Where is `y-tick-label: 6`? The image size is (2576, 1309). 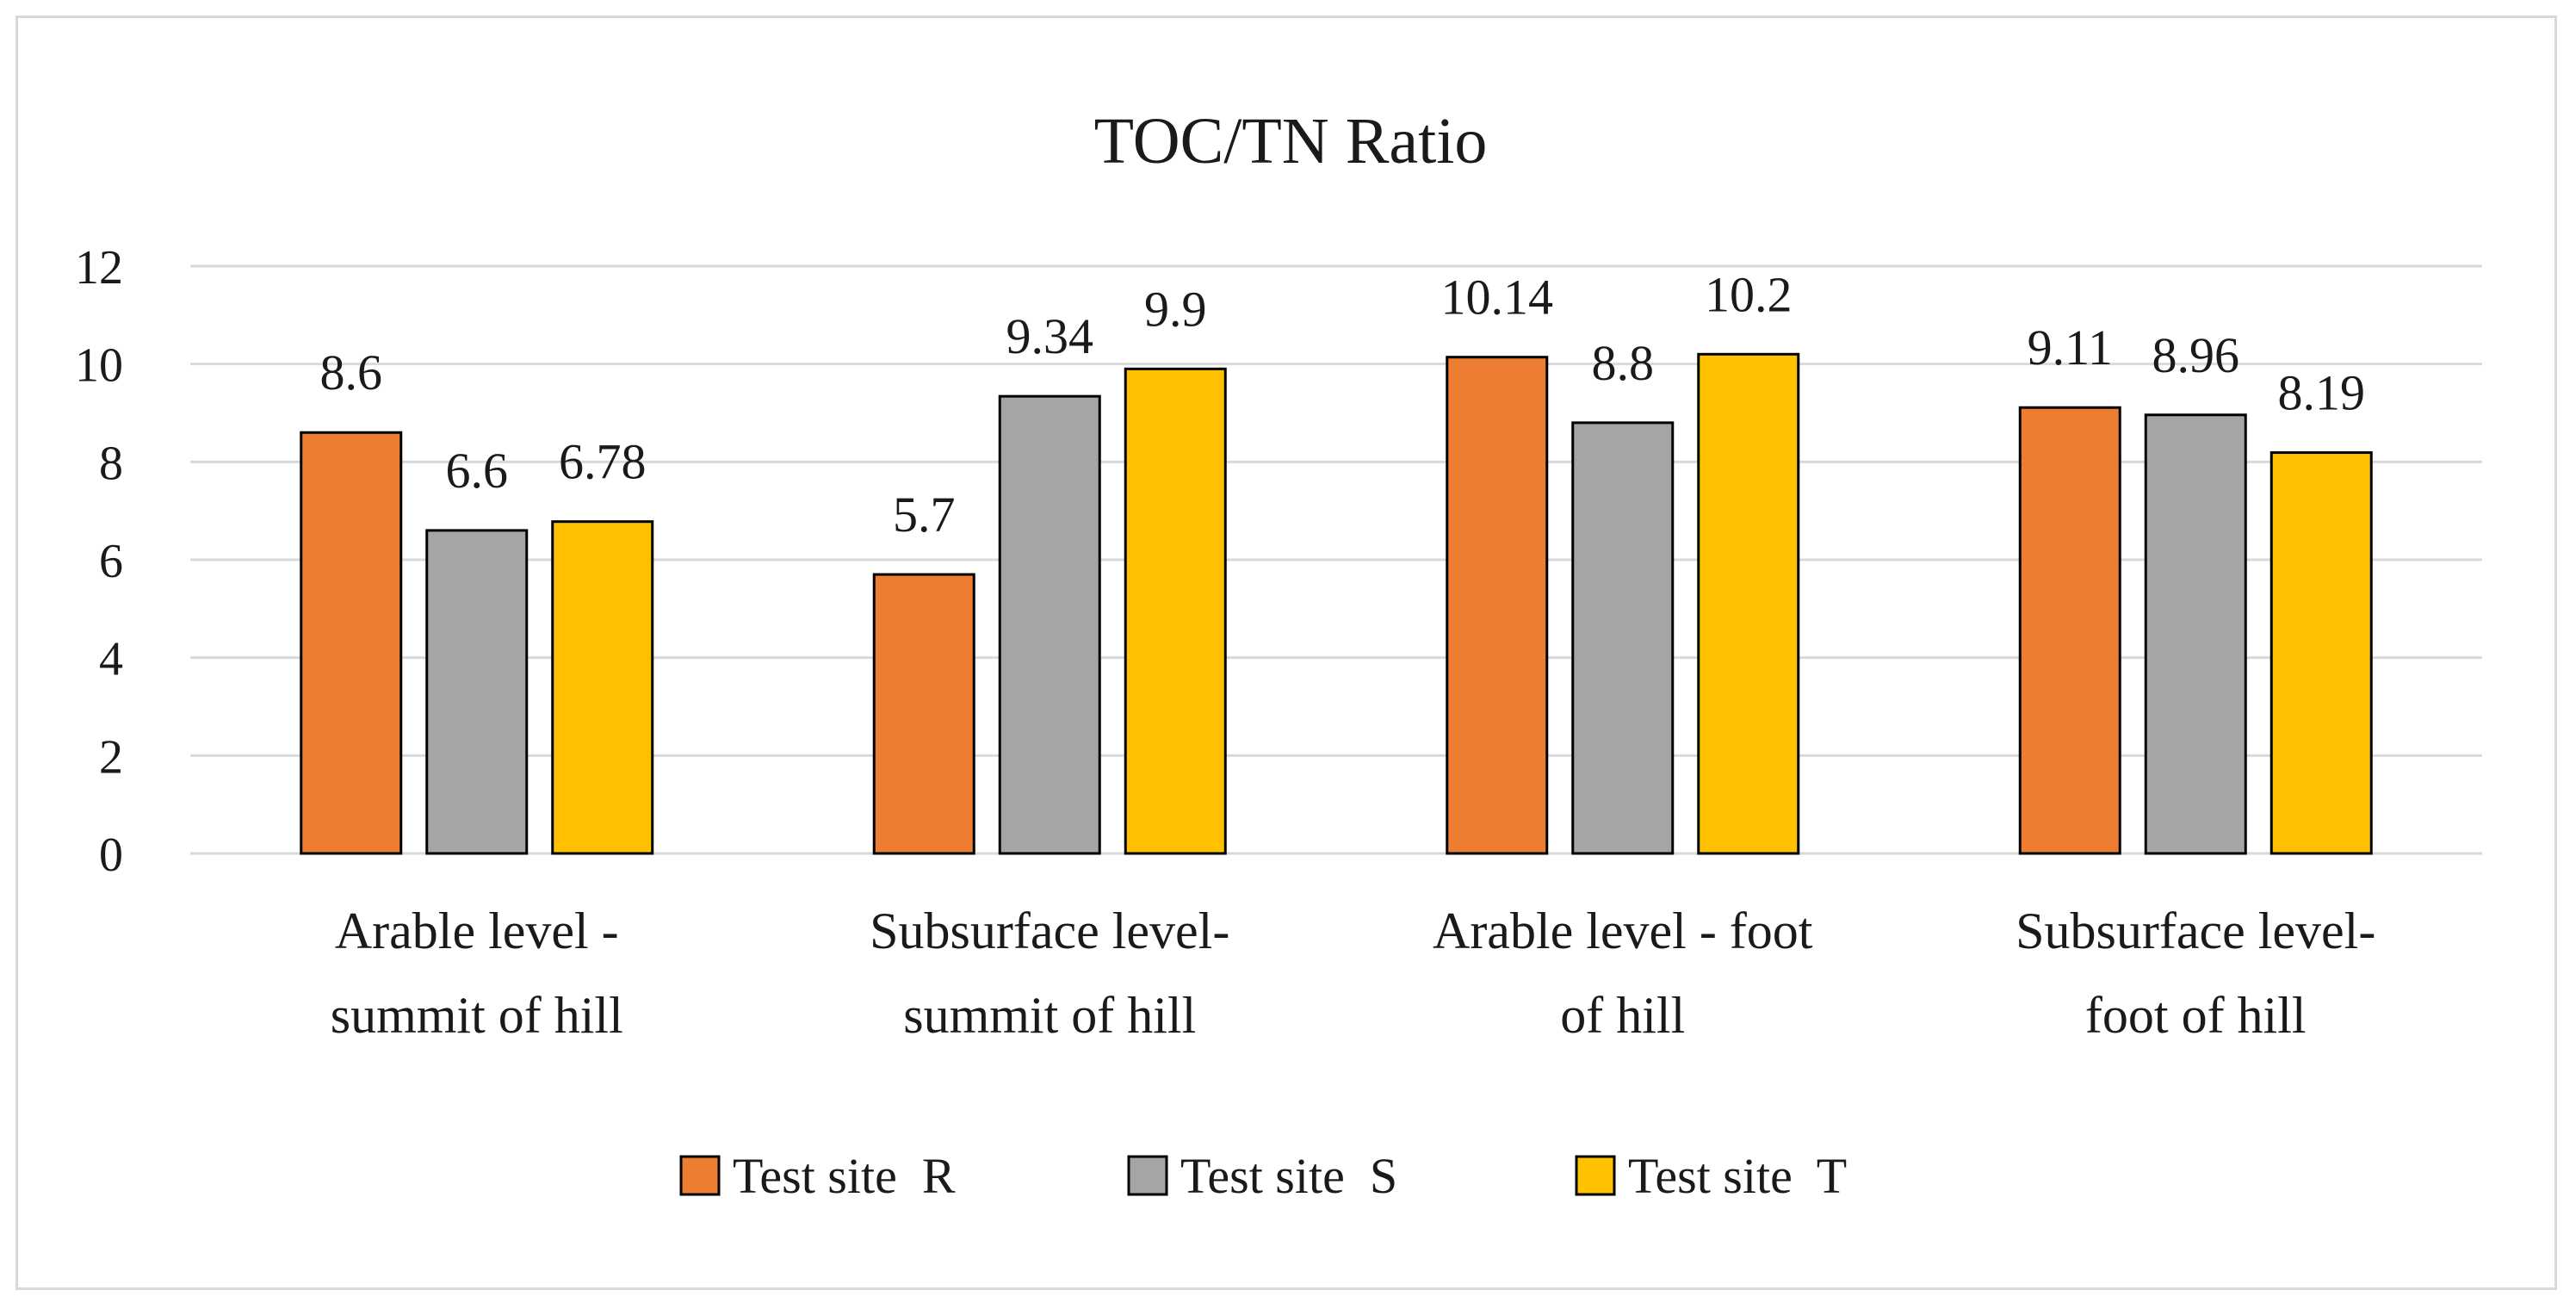 y-tick-label: 6 is located at coordinates (111, 562).